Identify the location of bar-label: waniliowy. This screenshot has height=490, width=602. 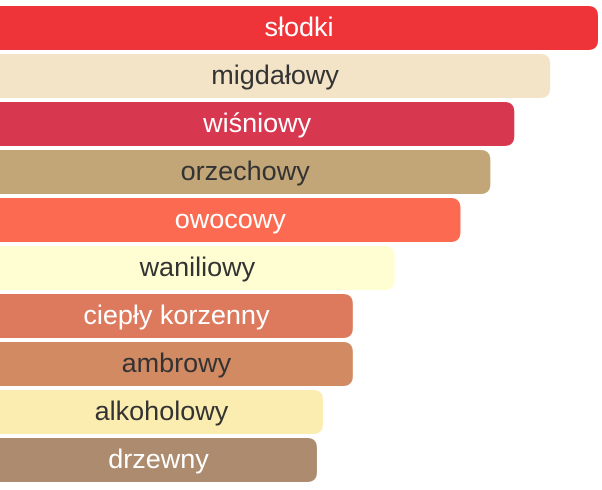
(197, 267).